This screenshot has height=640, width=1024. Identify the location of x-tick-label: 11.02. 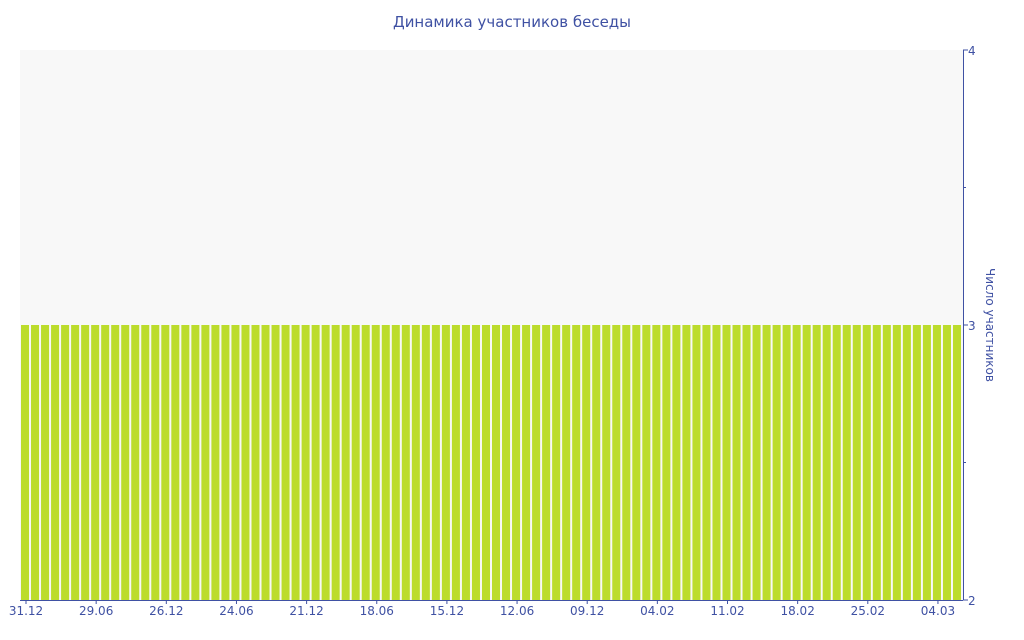
(727, 611).